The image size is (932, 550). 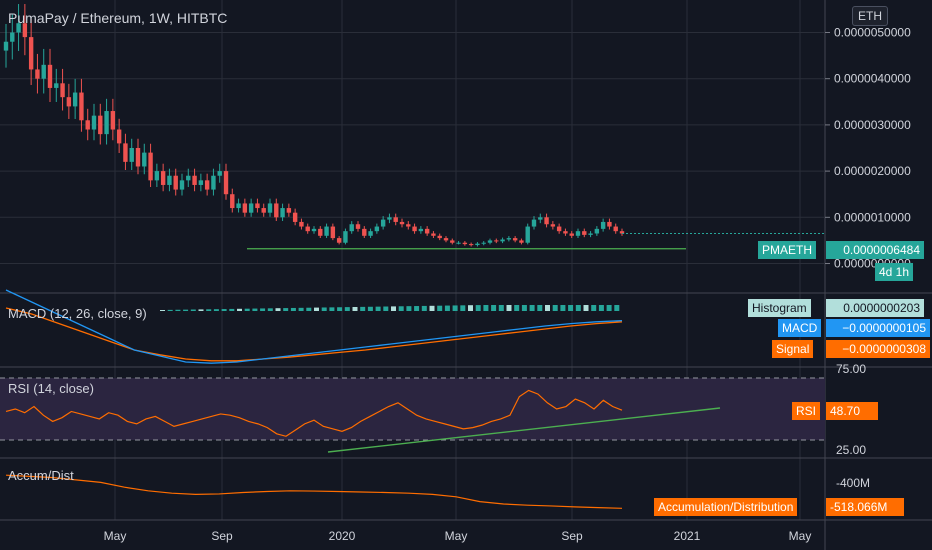 I want to click on x-axis-label: 2020, so click(x=342, y=536).